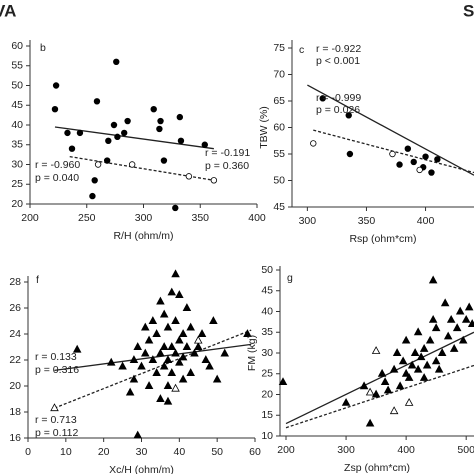 The width and height of the screenshot is (474, 474). What do you see at coordinates (56, 420) in the screenshot?
I see `annotation: r = 0.713` at bounding box center [56, 420].